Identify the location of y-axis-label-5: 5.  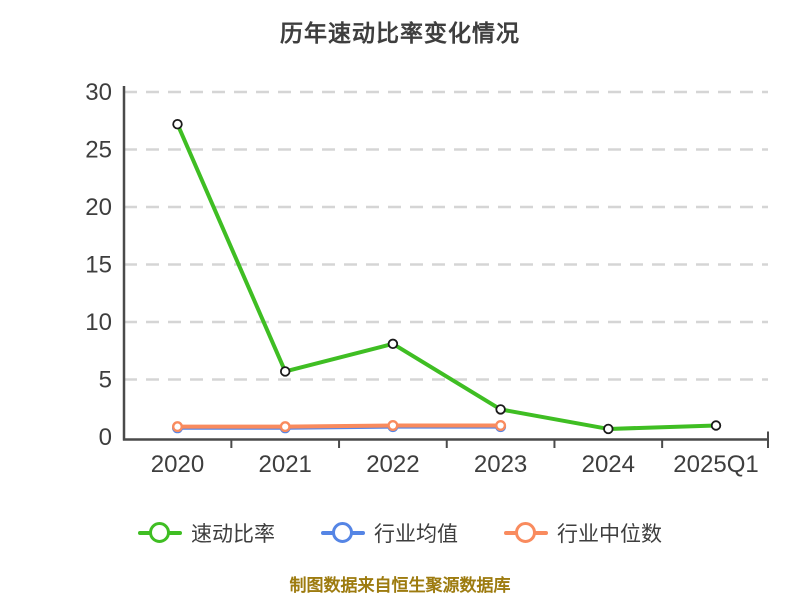
(105, 380).